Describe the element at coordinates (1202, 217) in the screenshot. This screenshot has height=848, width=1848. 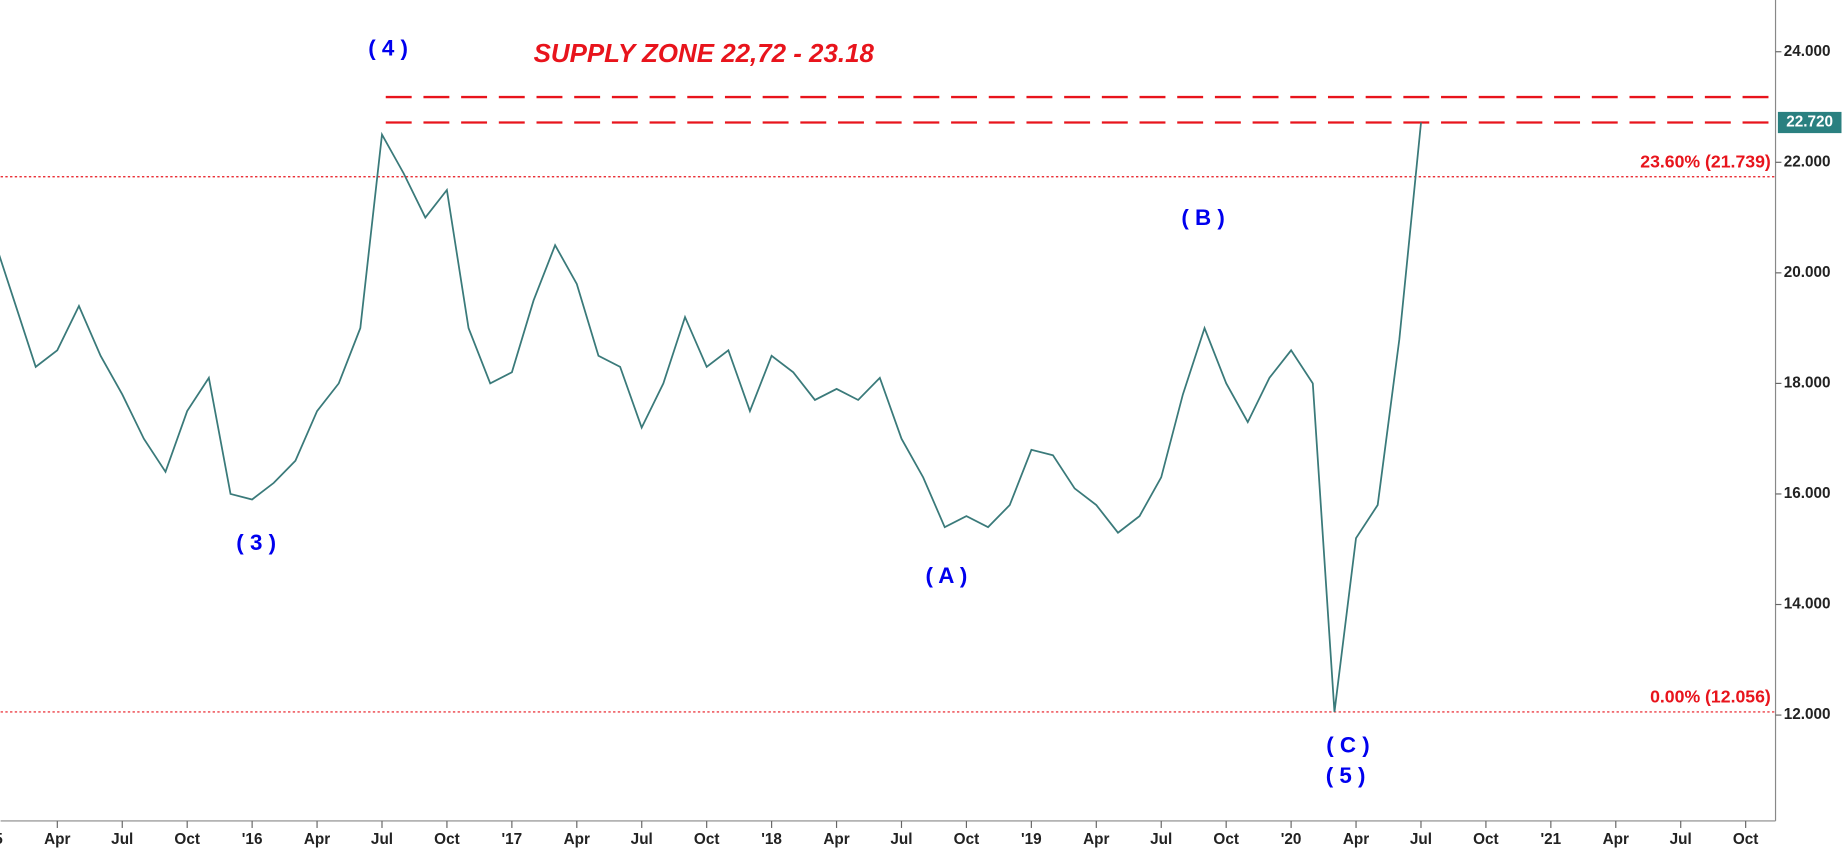
I see `wave-label: ( B )` at that location.